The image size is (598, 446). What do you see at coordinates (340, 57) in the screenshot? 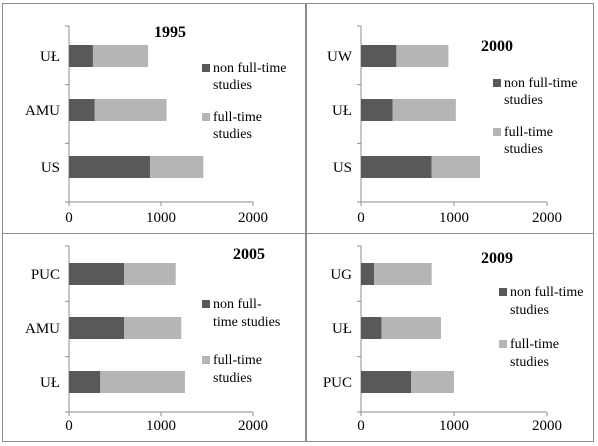
I see `category-label: UW` at bounding box center [340, 57].